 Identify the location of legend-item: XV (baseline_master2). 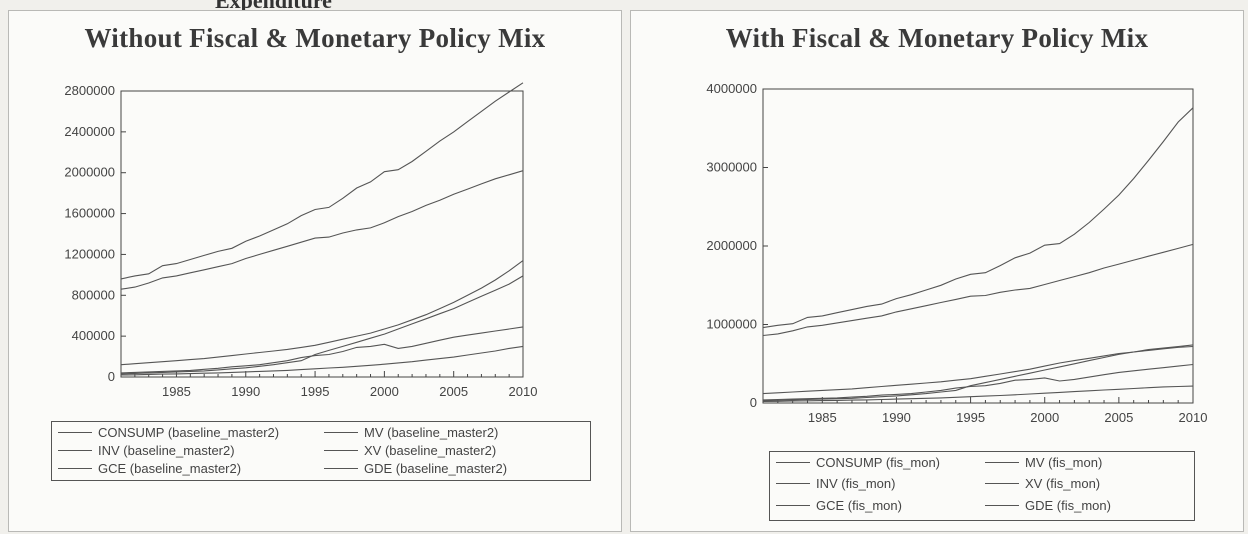
(454, 450).